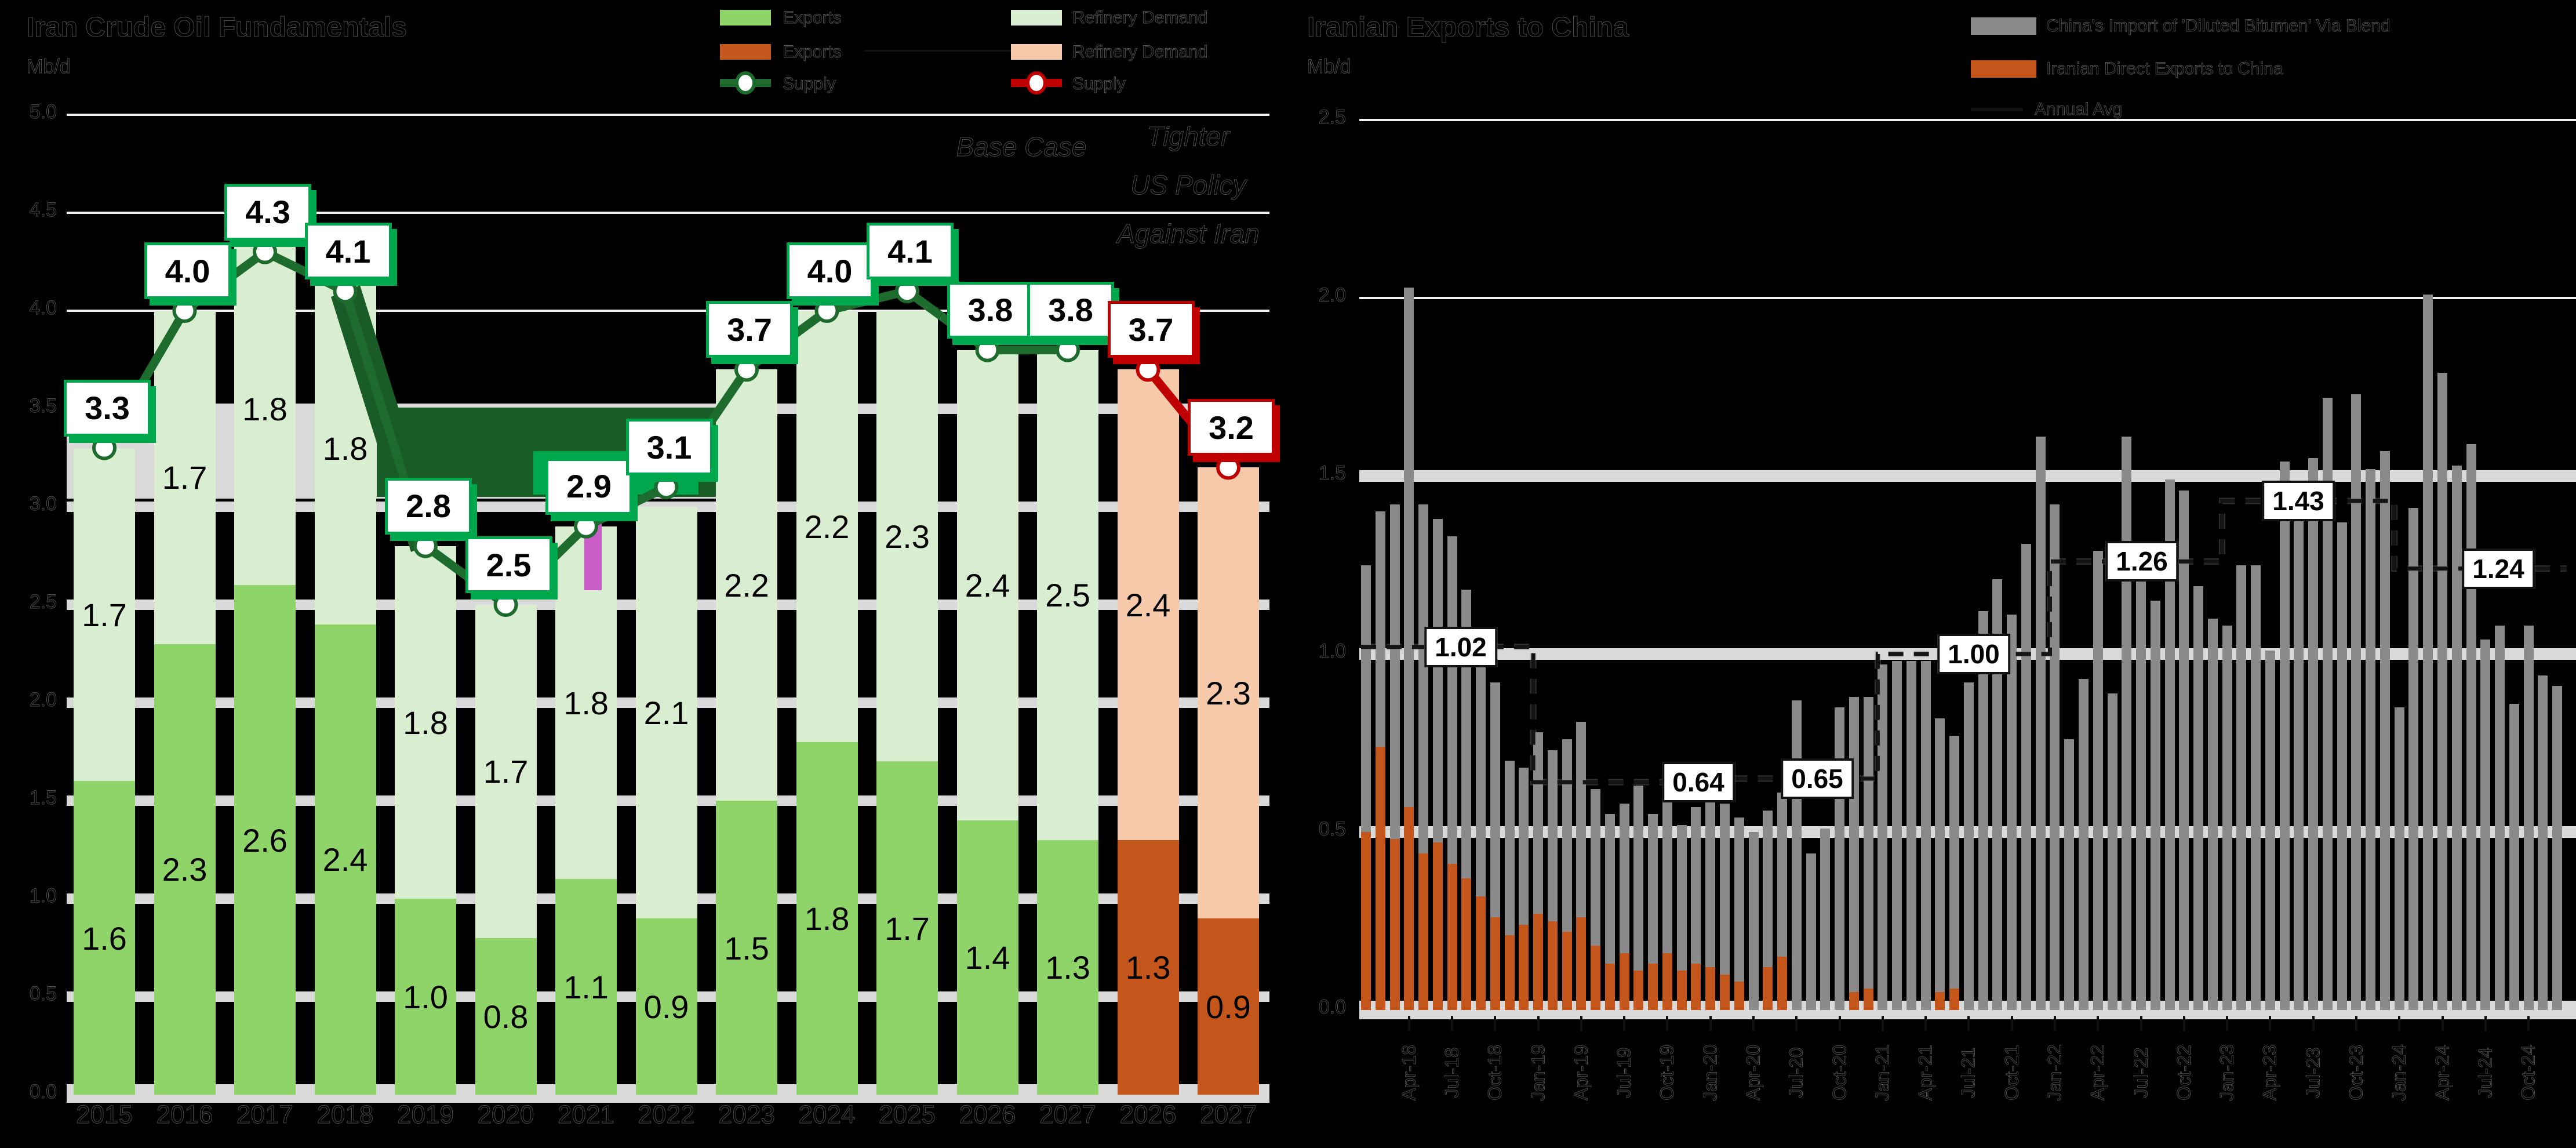  Describe the element at coordinates (667, 1114) in the screenshot. I see `left-x-axis-year-label: 2022` at that location.